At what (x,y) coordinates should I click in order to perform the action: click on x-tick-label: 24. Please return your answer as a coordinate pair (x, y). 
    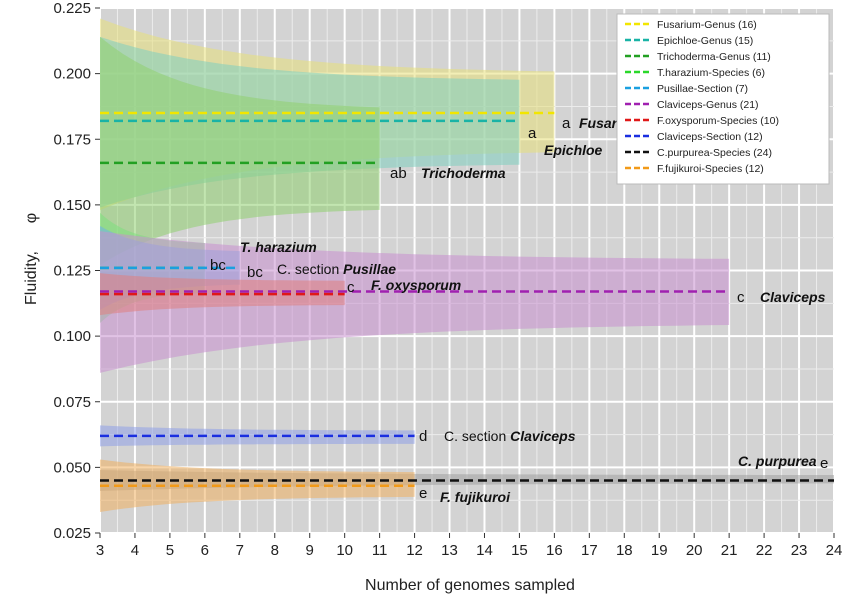
    Looking at the image, I should click on (834, 550).